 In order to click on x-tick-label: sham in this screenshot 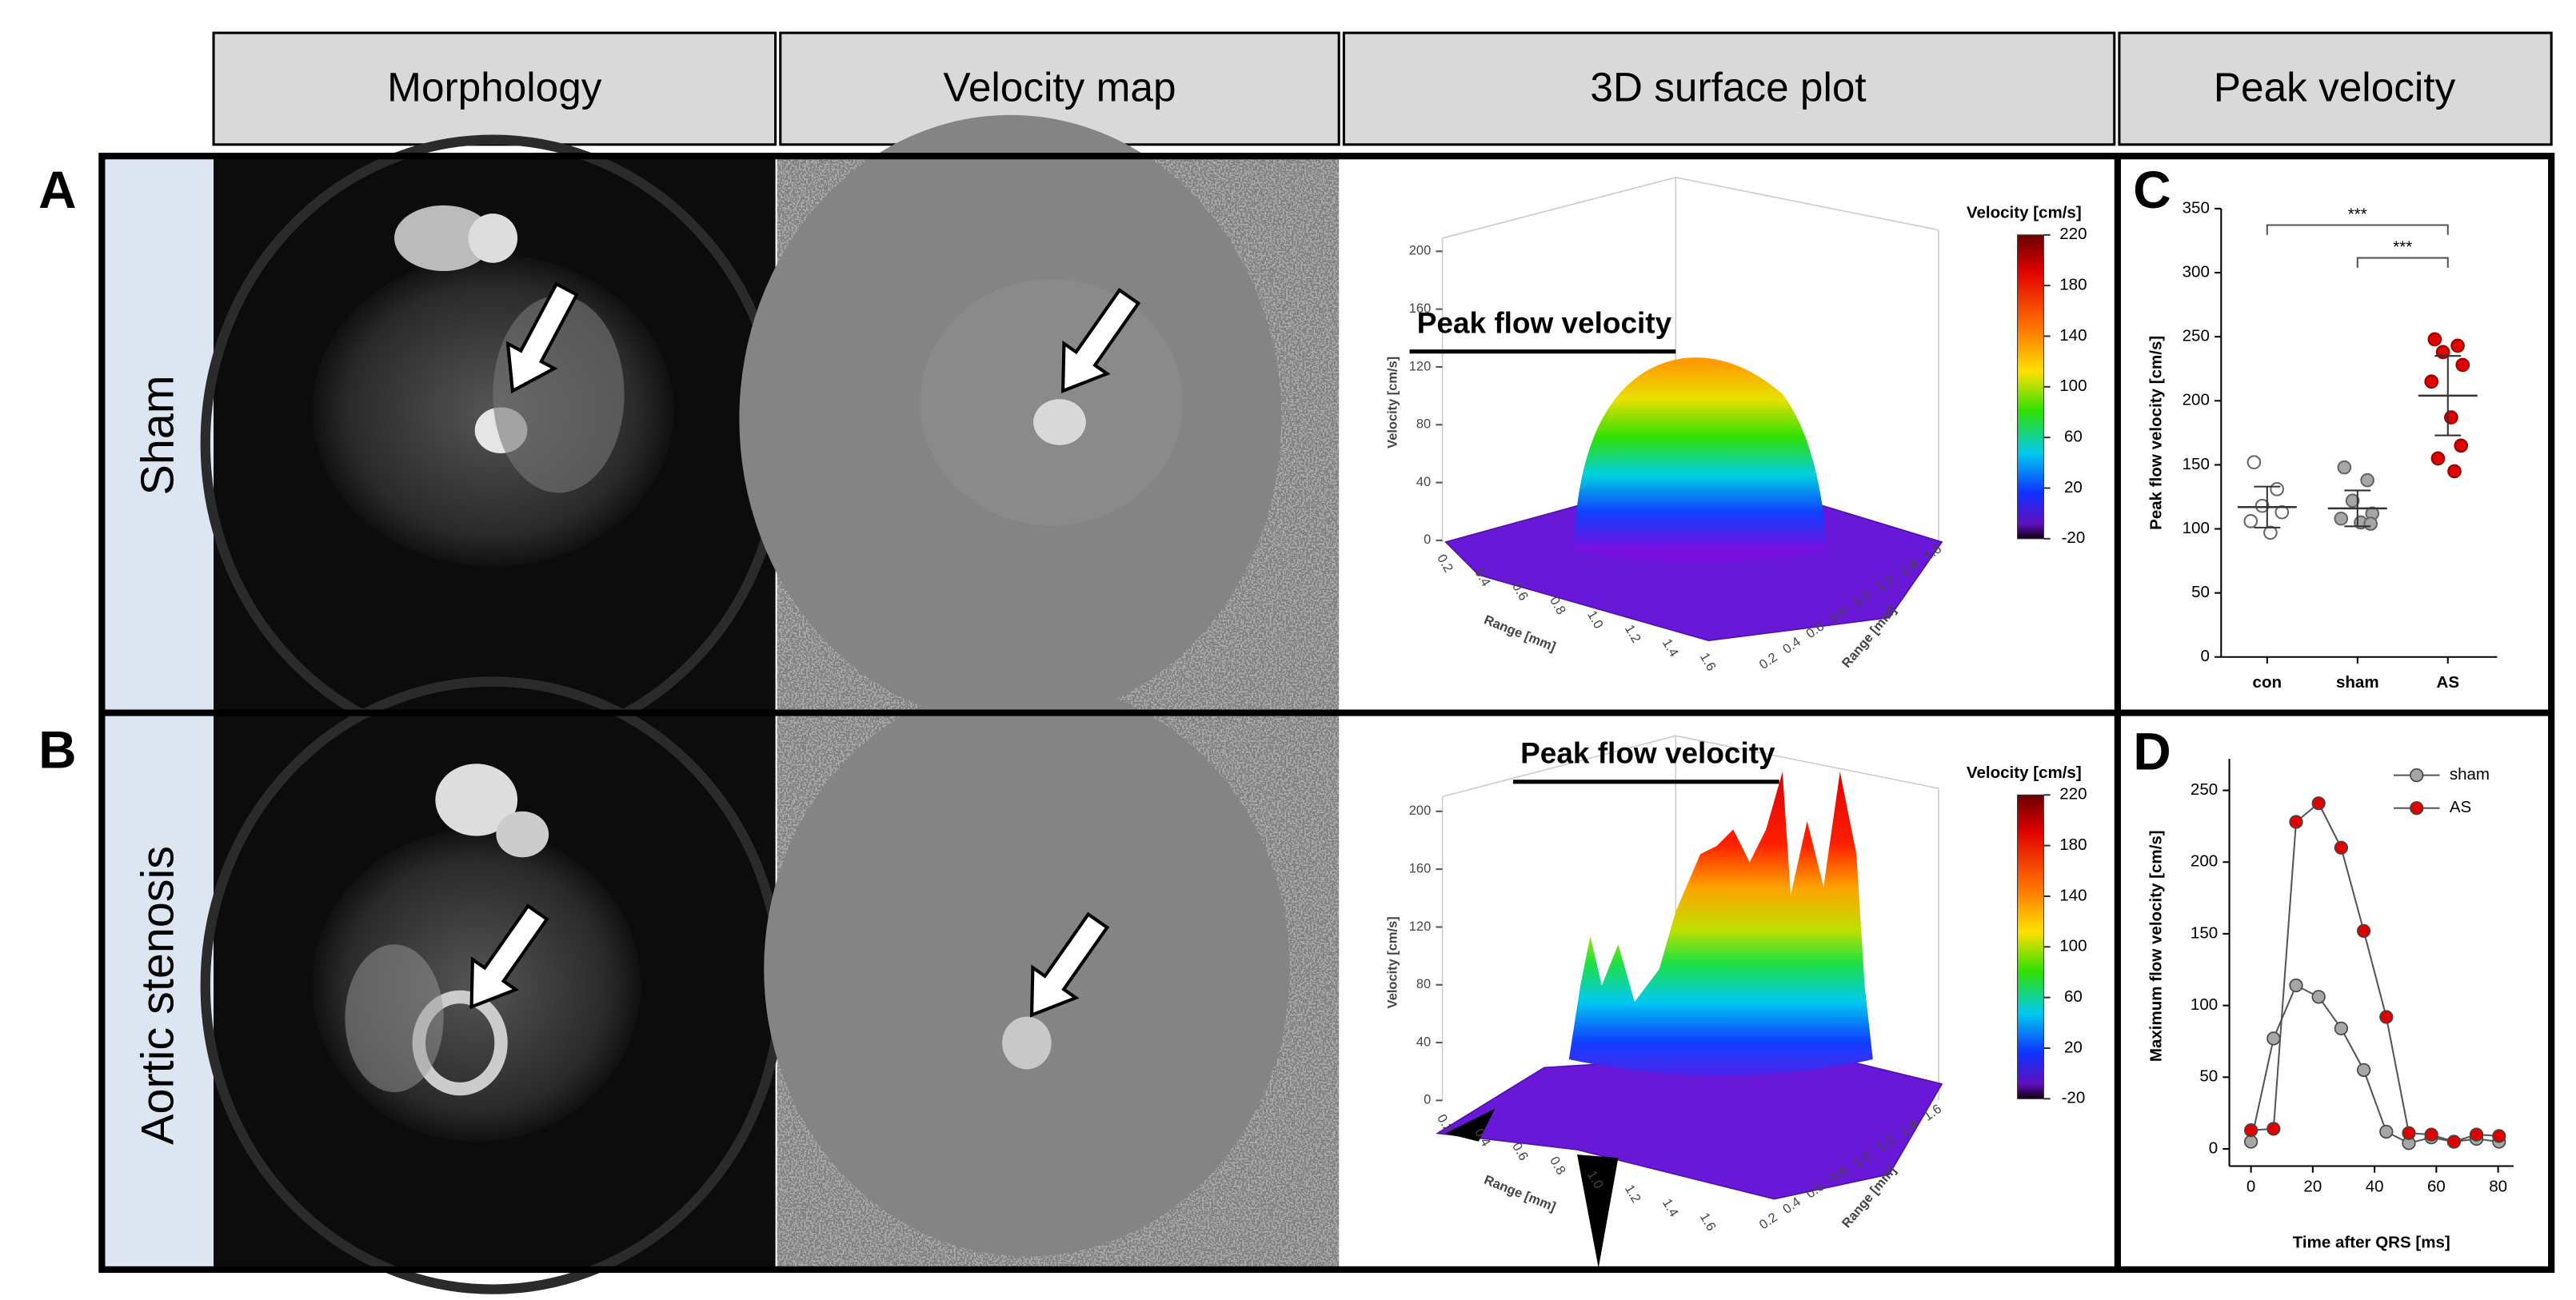, I will do `click(2358, 683)`.